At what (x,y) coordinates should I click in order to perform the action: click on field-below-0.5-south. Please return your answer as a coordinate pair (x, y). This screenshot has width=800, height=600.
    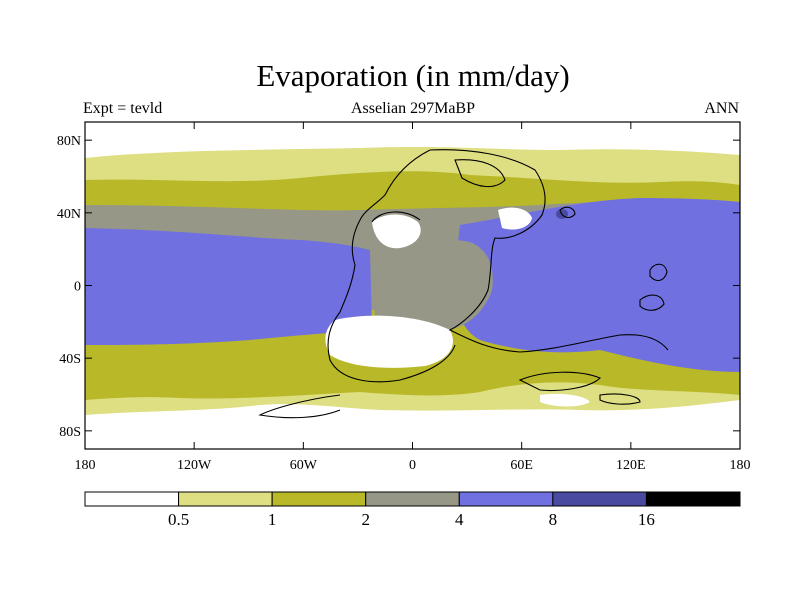
    Looking at the image, I should click on (412, 424).